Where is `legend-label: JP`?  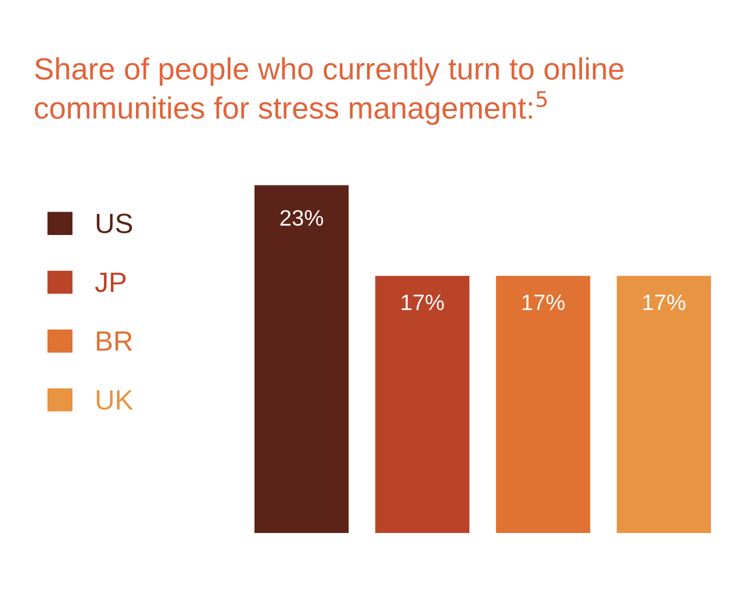
legend-label: JP is located at coordinates (110, 282).